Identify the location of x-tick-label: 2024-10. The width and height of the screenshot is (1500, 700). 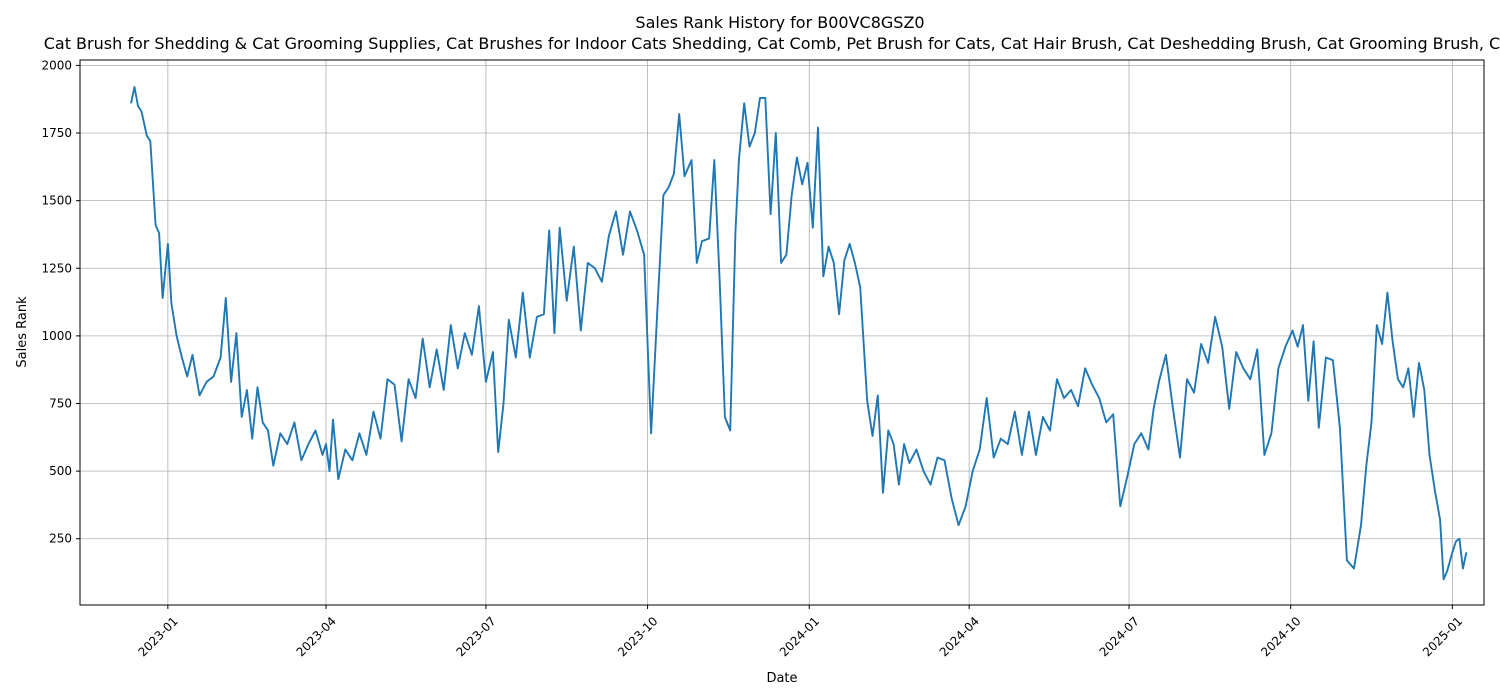
(1280, 636).